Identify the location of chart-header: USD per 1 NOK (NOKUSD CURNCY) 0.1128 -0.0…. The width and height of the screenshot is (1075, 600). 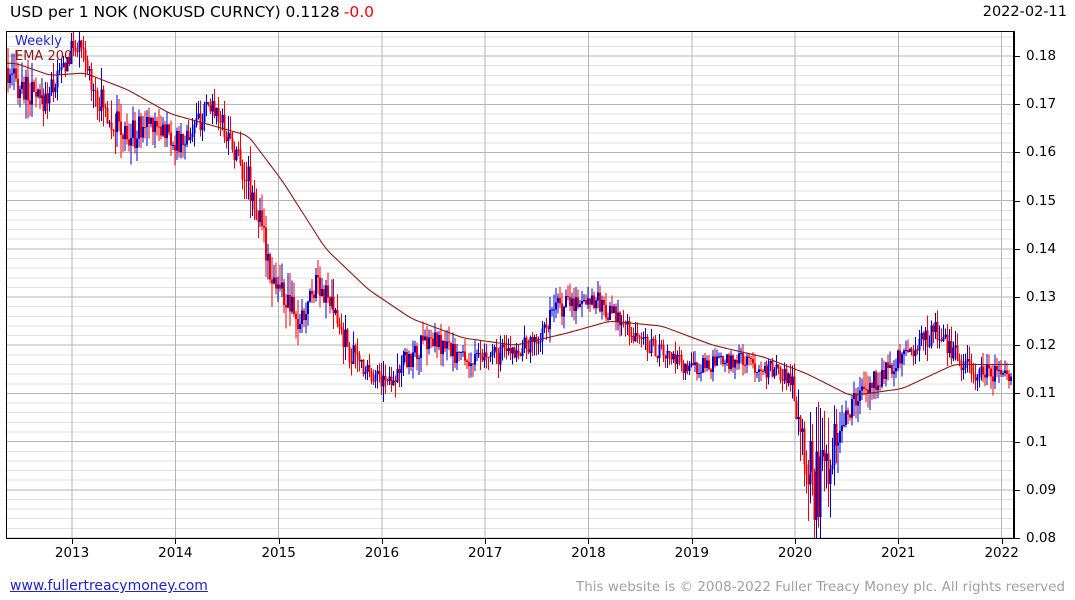
(537, 14).